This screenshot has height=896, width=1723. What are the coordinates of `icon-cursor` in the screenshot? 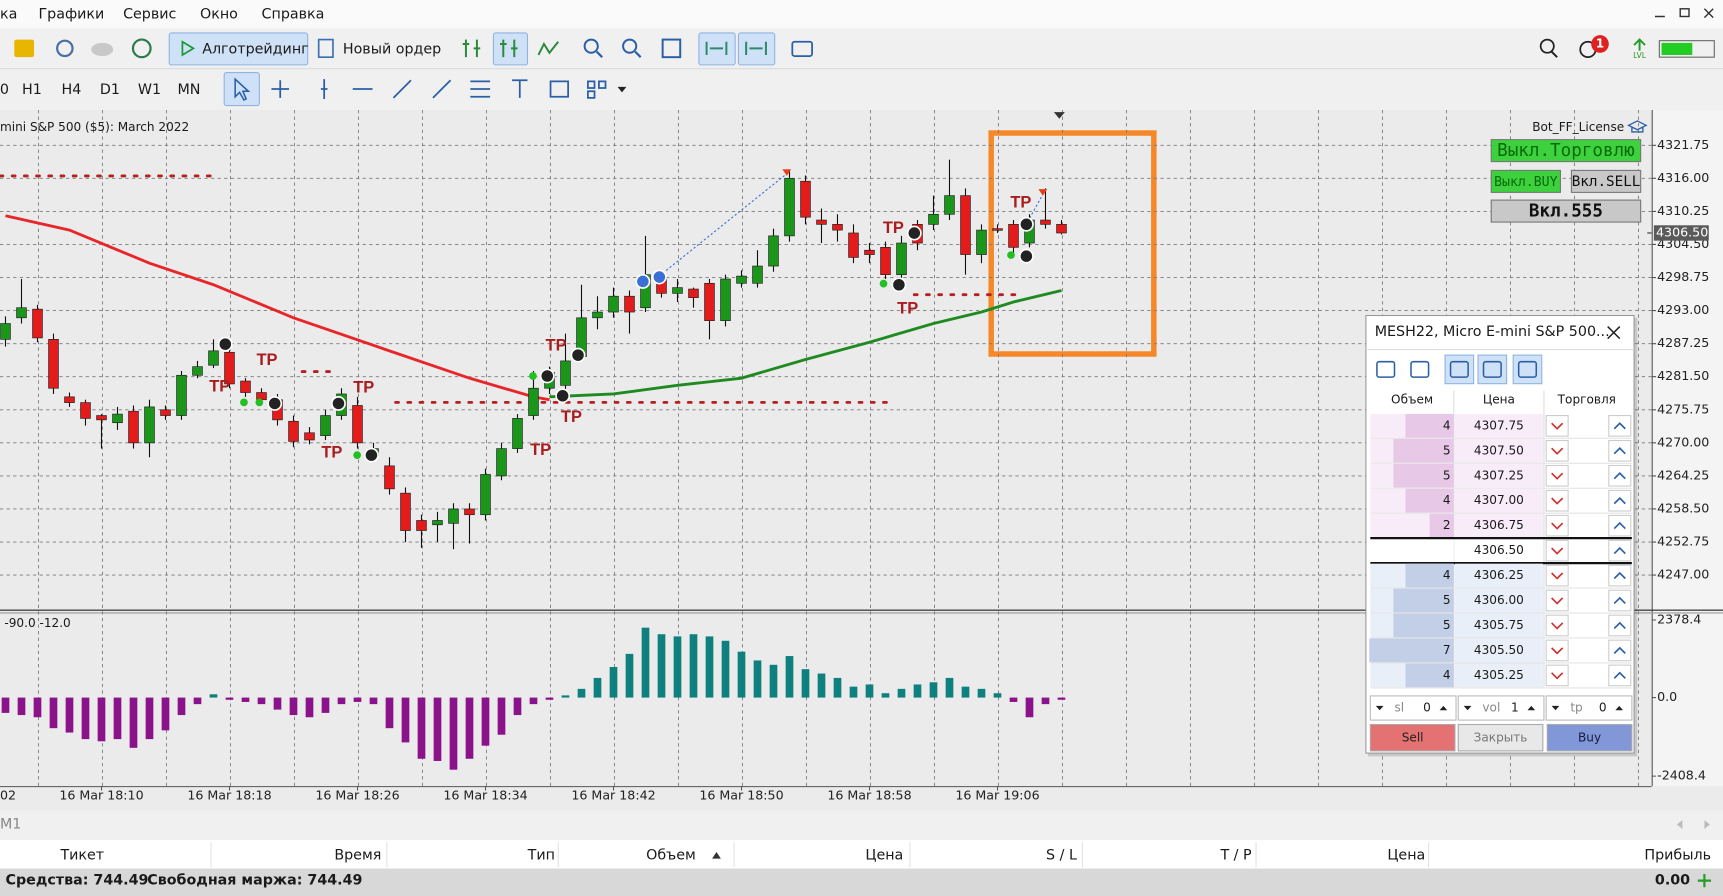 It's located at (242, 89).